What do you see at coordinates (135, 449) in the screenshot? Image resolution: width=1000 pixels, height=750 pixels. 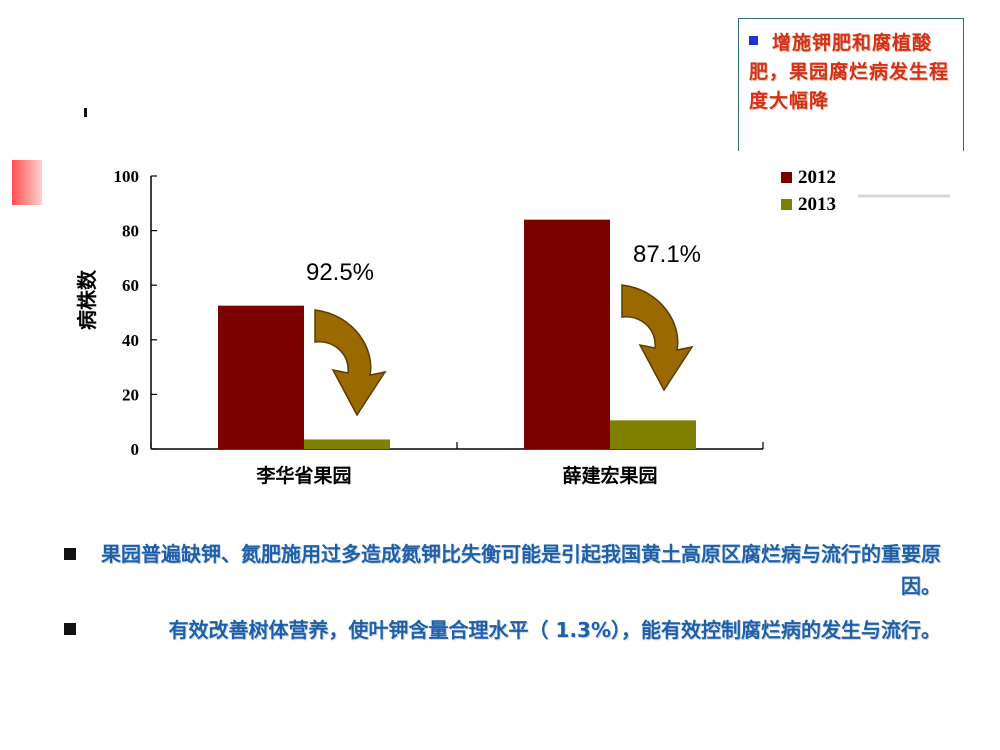 I see `y-tick-label: 0` at bounding box center [135, 449].